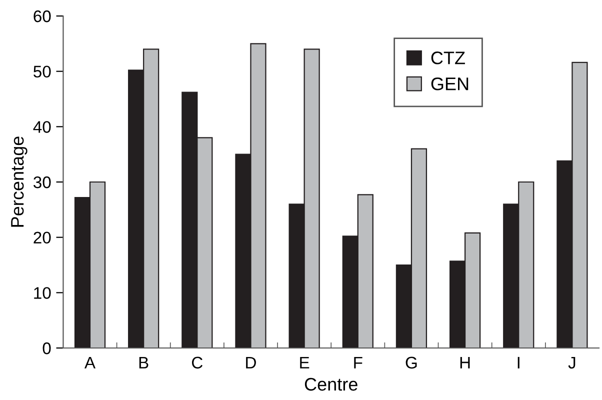 This screenshot has width=602, height=400. Describe the element at coordinates (305, 362) in the screenshot. I see `x-tick-label: E` at that location.